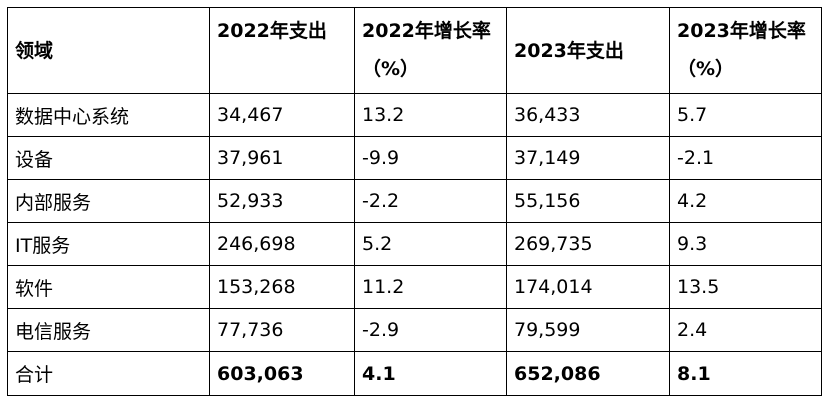  I want to click on total-label: 合计, so click(108, 373).